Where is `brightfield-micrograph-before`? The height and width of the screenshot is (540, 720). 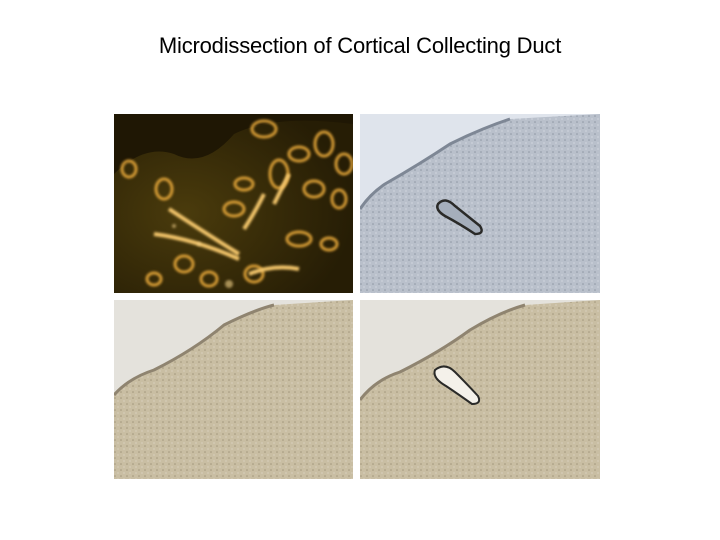 brightfield-micrograph-before is located at coordinates (233, 389).